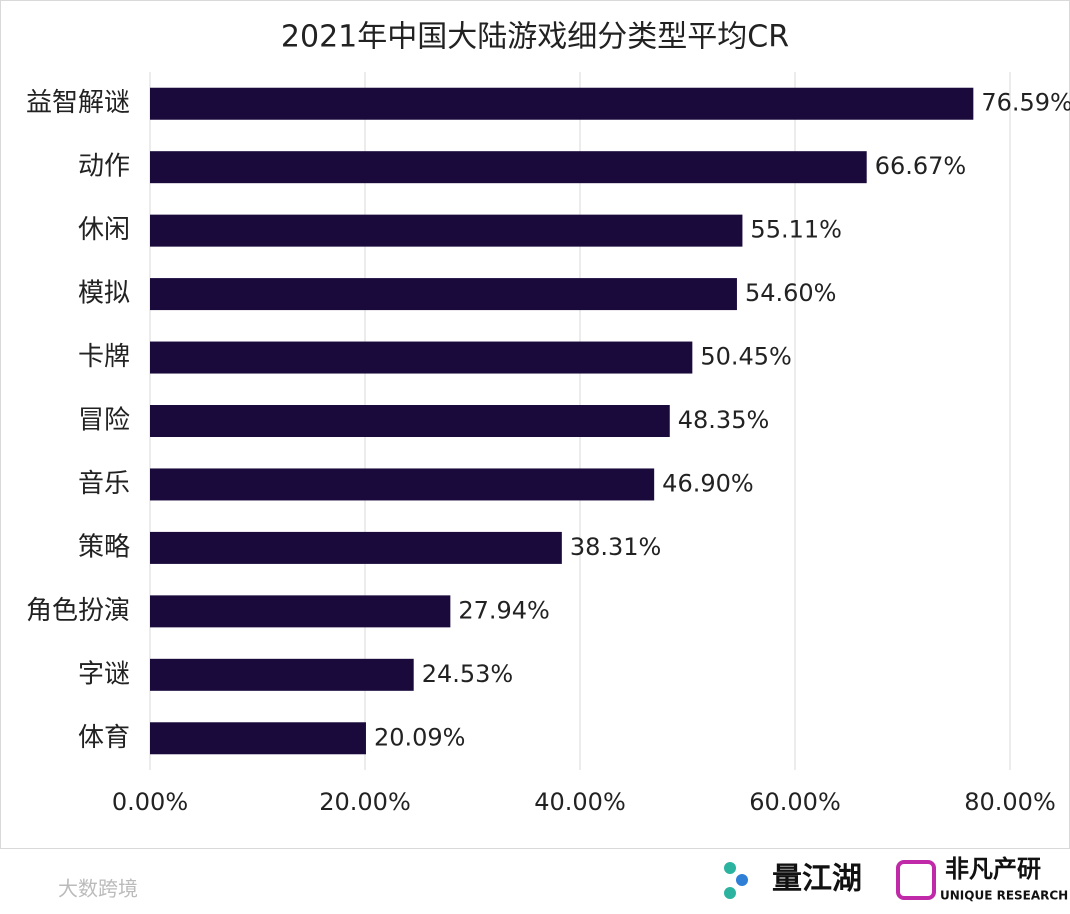  Describe the element at coordinates (616, 547) in the screenshot. I see `value-label: 38.31%` at that location.